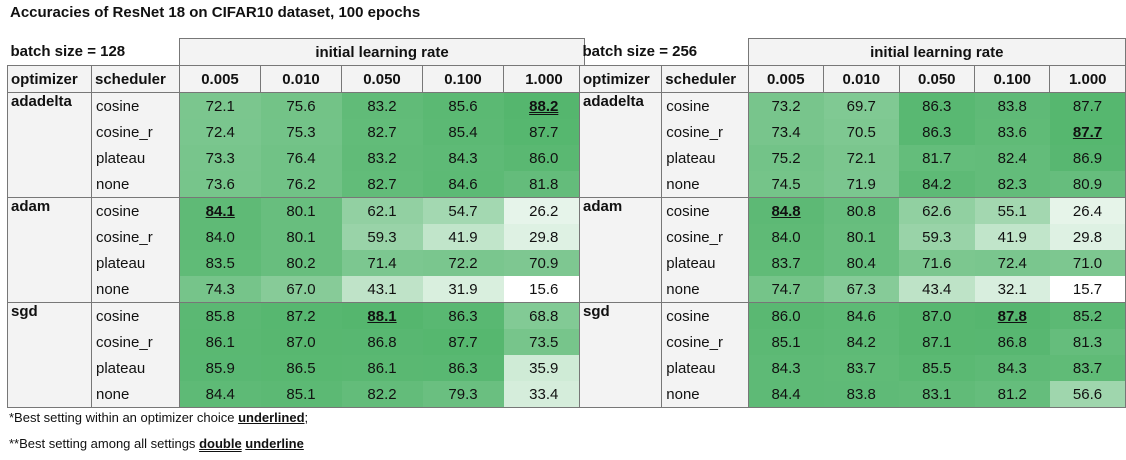 The image size is (1126, 460). I want to click on accuracy-cell: 80.9, so click(1087, 184).